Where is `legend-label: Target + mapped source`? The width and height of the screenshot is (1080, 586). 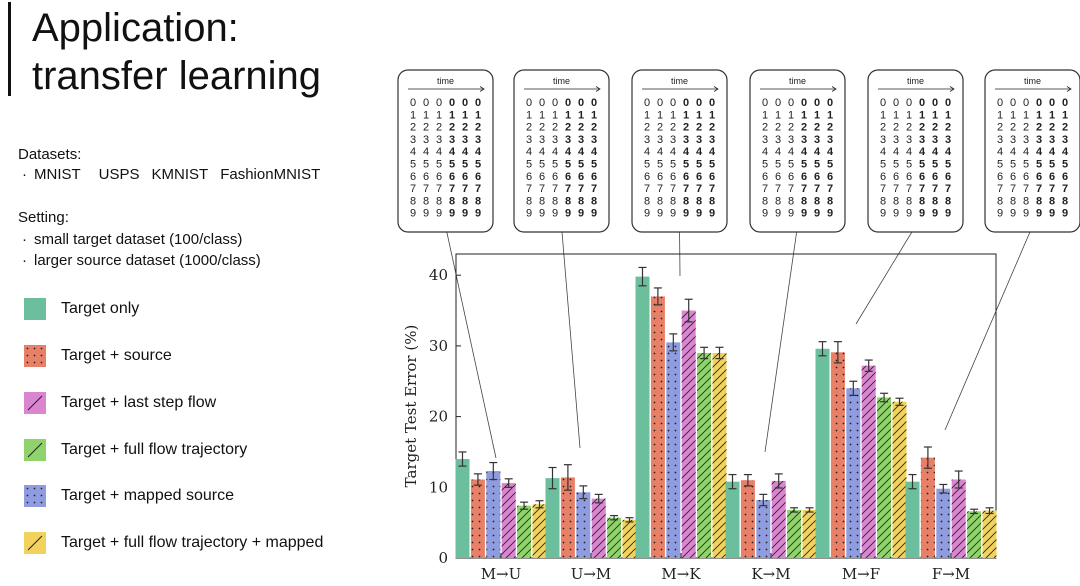
legend-label: Target + mapped source is located at coordinates (147, 495).